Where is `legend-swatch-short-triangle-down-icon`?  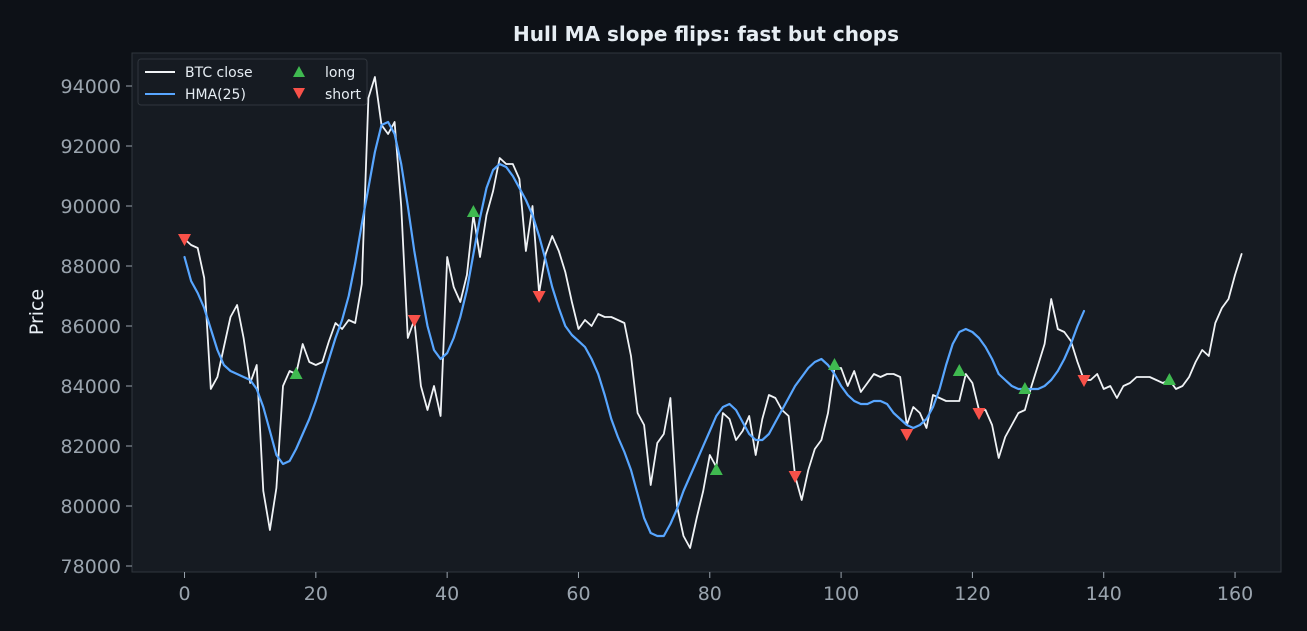 legend-swatch-short-triangle-down-icon is located at coordinates (299, 93).